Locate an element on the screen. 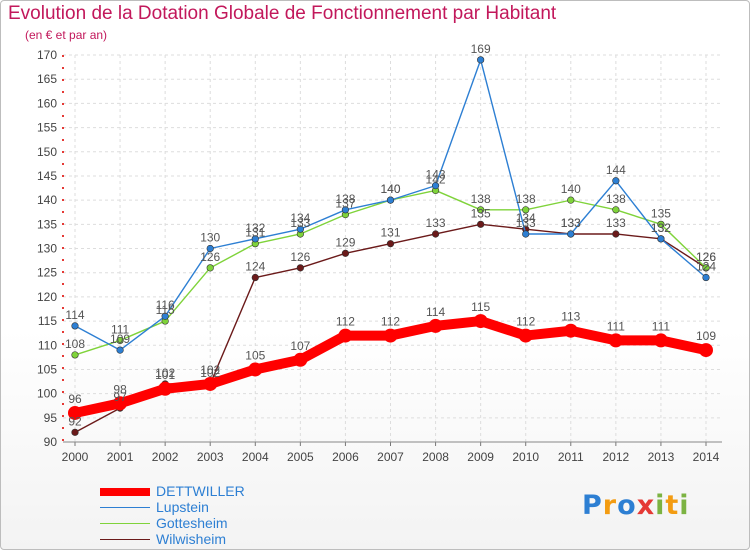 The height and width of the screenshot is (550, 750). data-label-lupstein: 144 is located at coordinates (616, 170).